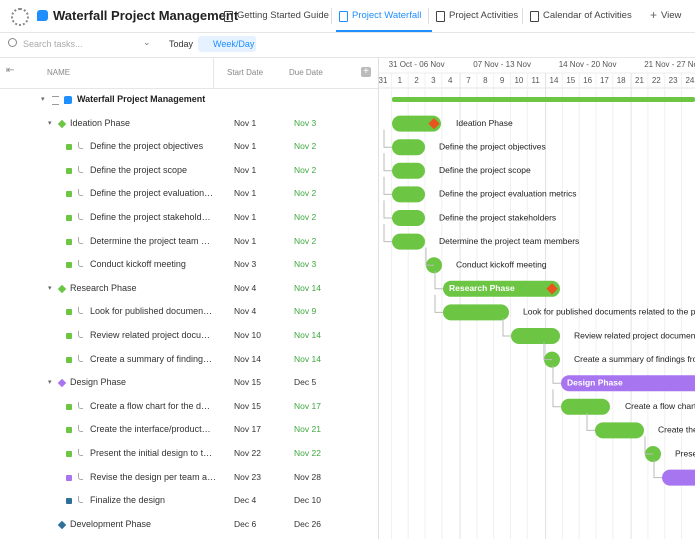 The height and width of the screenshot is (539, 695). What do you see at coordinates (588, 64) in the screenshot?
I see `week-label: 14 Nov - 20 Nov` at bounding box center [588, 64].